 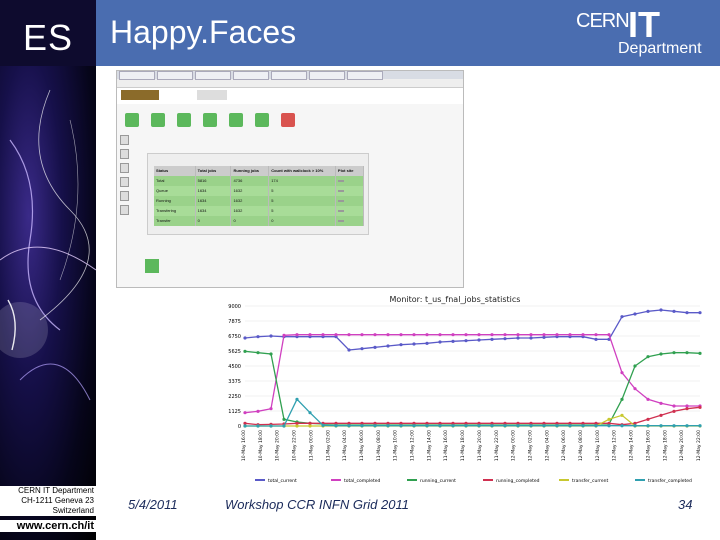 I want to click on cell-running: 1632, so click(x=250, y=211).